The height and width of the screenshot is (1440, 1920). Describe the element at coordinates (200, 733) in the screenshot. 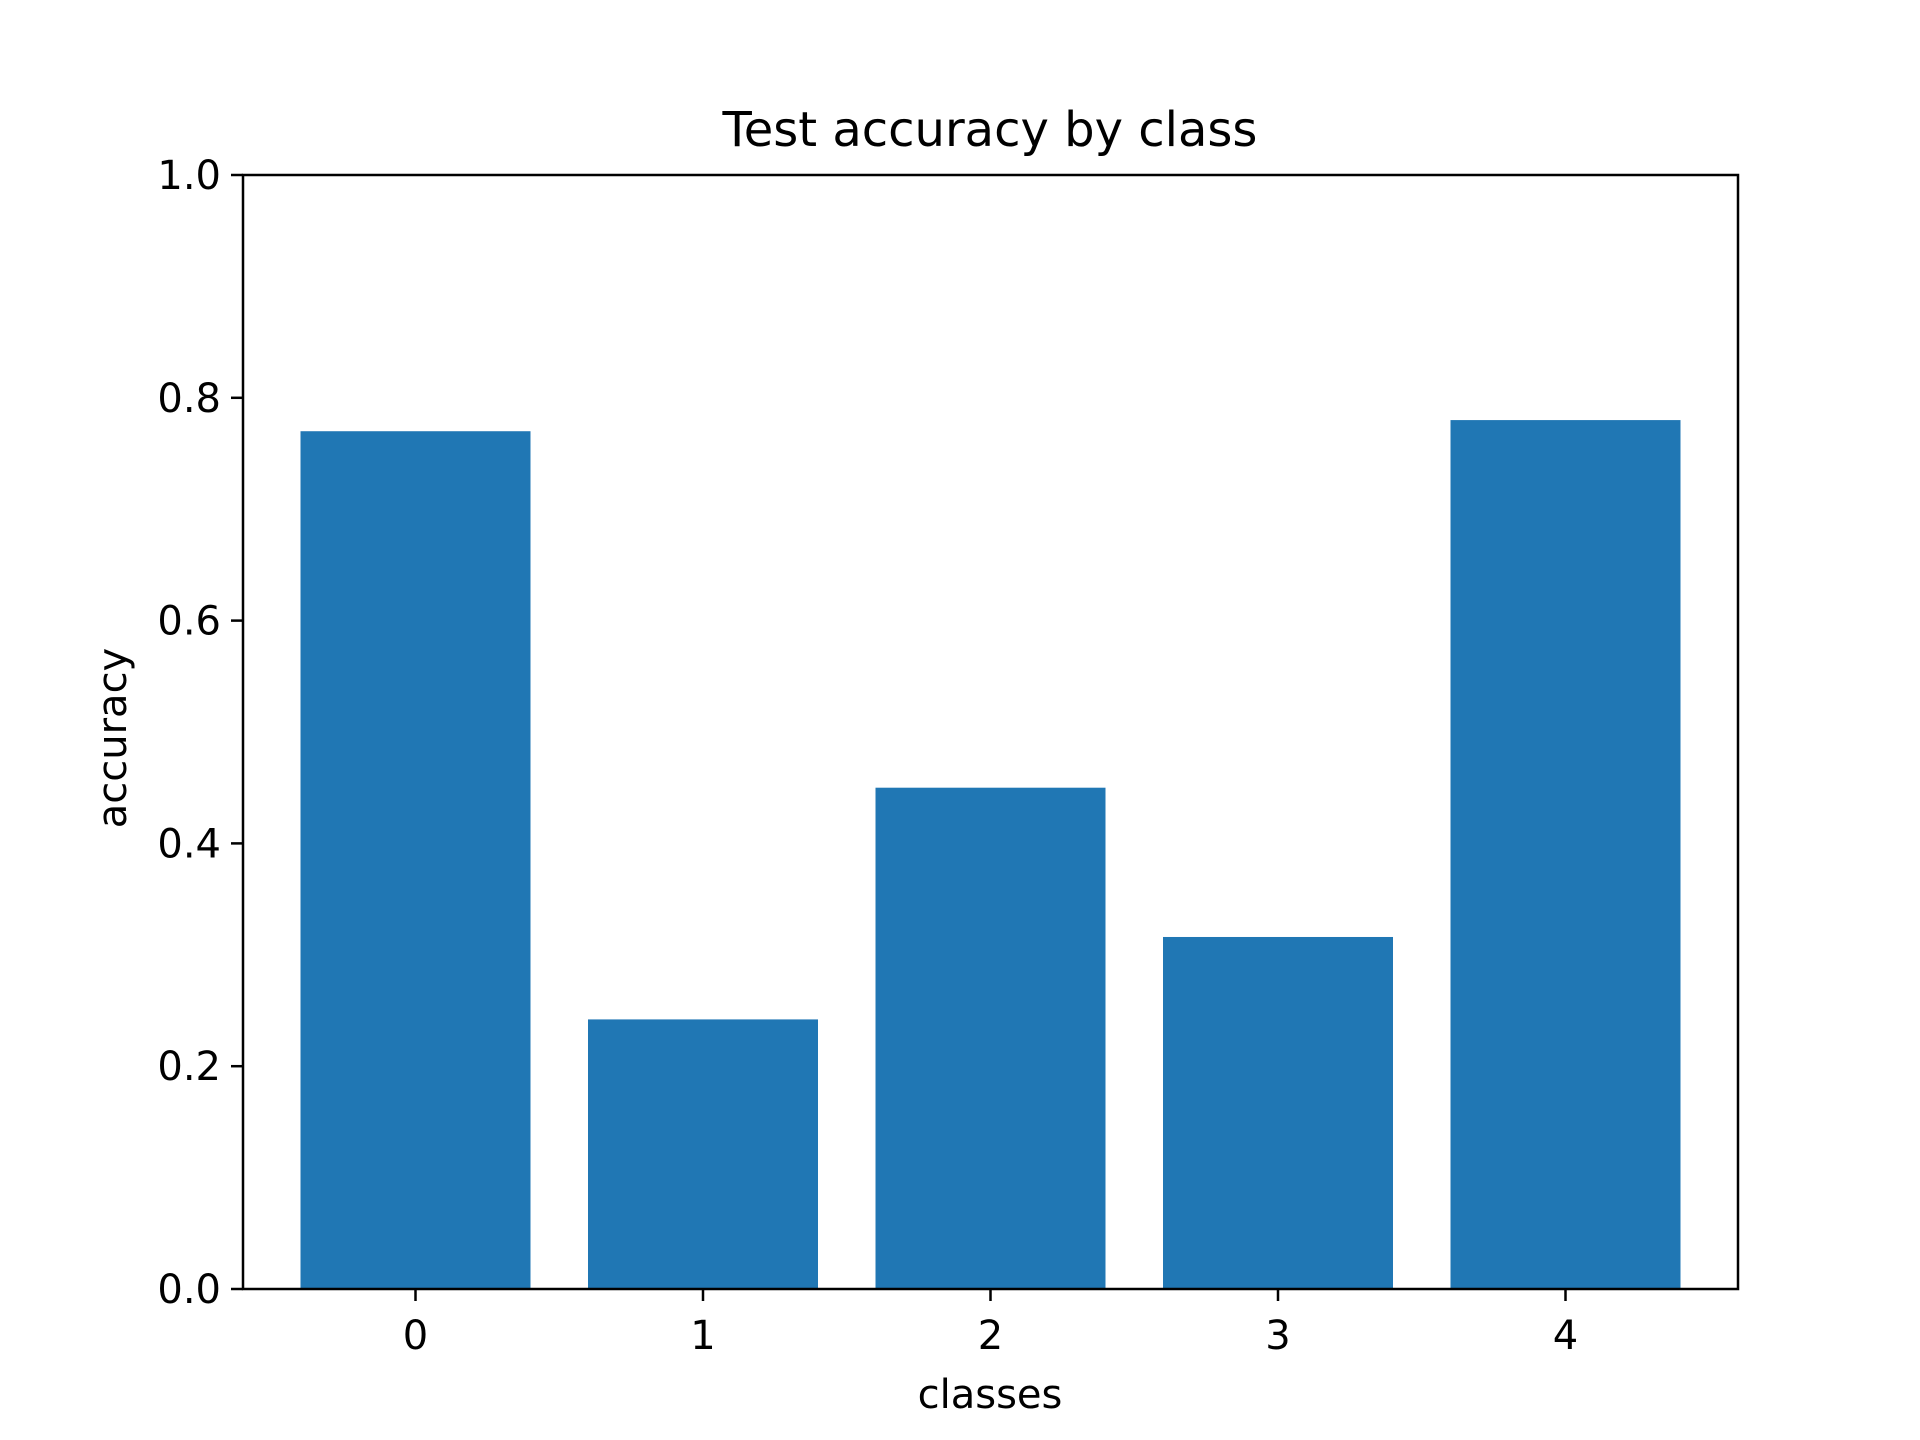

I see `y-axis-ticks: 0.0 0.2 0.4 0.6 0.8 1.0` at that location.